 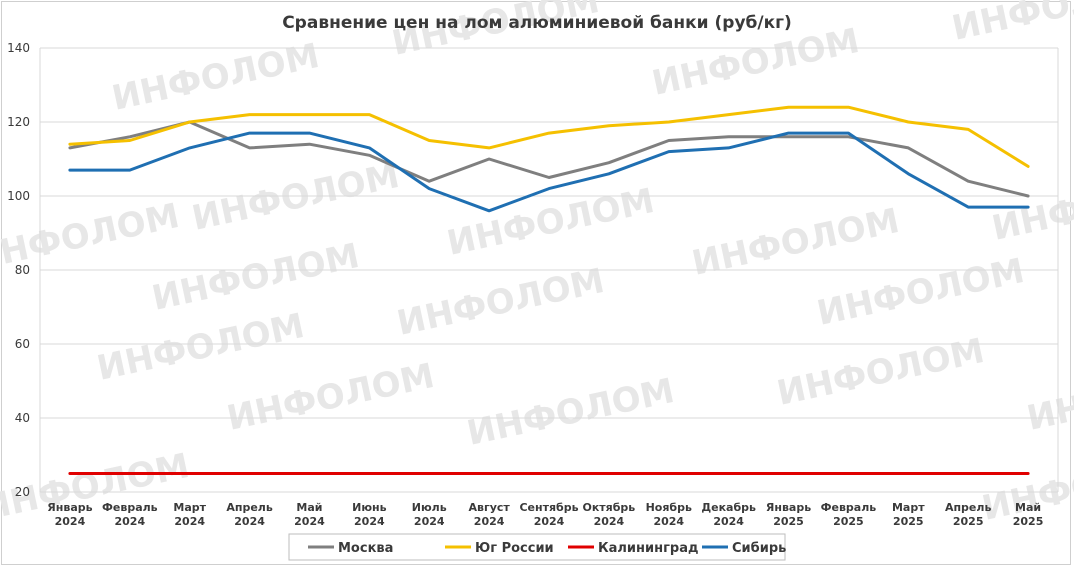 I want to click on legend-label: Юг России, so click(x=514, y=548).